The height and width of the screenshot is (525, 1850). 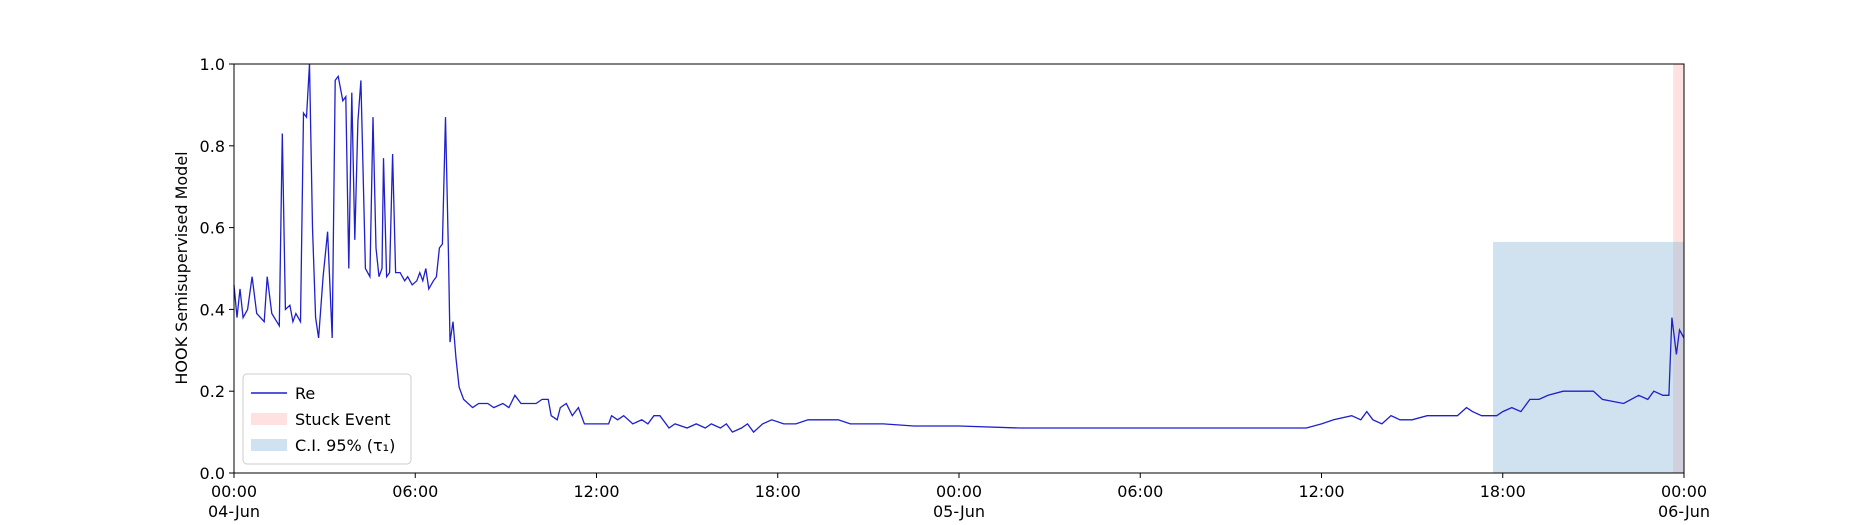 What do you see at coordinates (212, 473) in the screenshot?
I see `y-tick-label: 0.0` at bounding box center [212, 473].